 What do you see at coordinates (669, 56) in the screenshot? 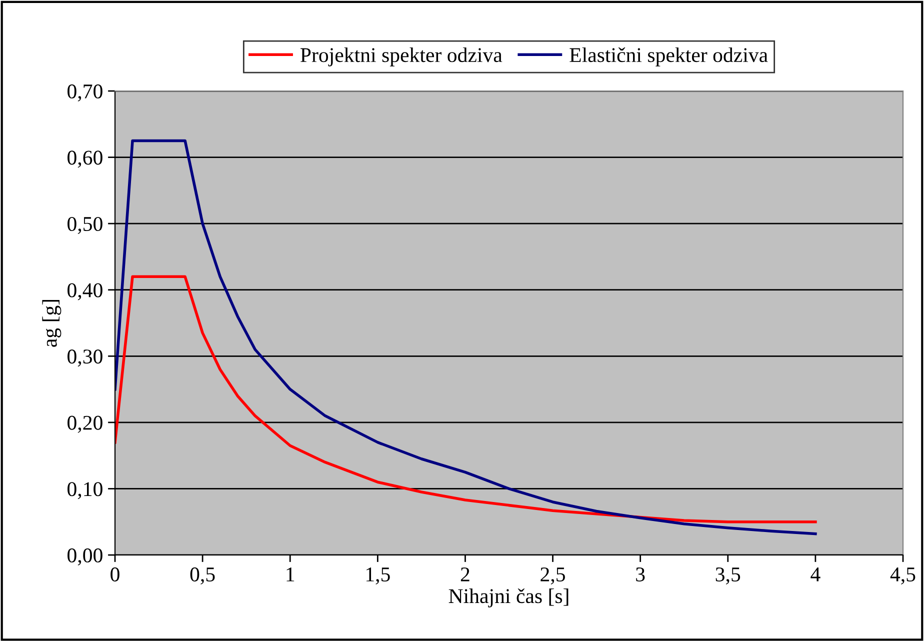
I see `legend-label: Elastični spekter odziva` at bounding box center [669, 56].